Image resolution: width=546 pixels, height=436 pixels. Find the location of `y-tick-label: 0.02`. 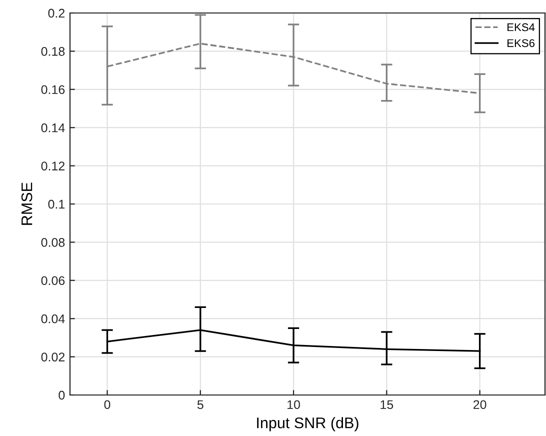

y-tick-label: 0.02 is located at coordinates (53, 357).